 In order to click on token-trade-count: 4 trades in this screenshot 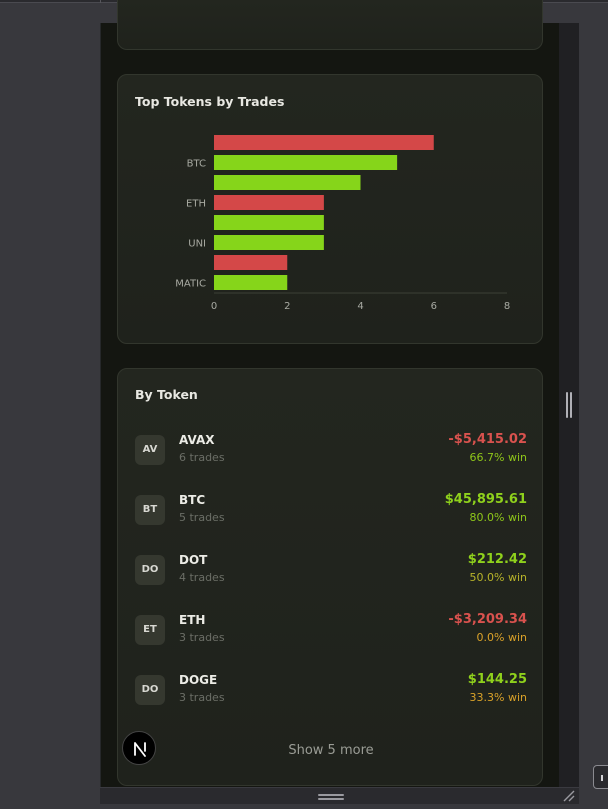, I will do `click(202, 577)`.